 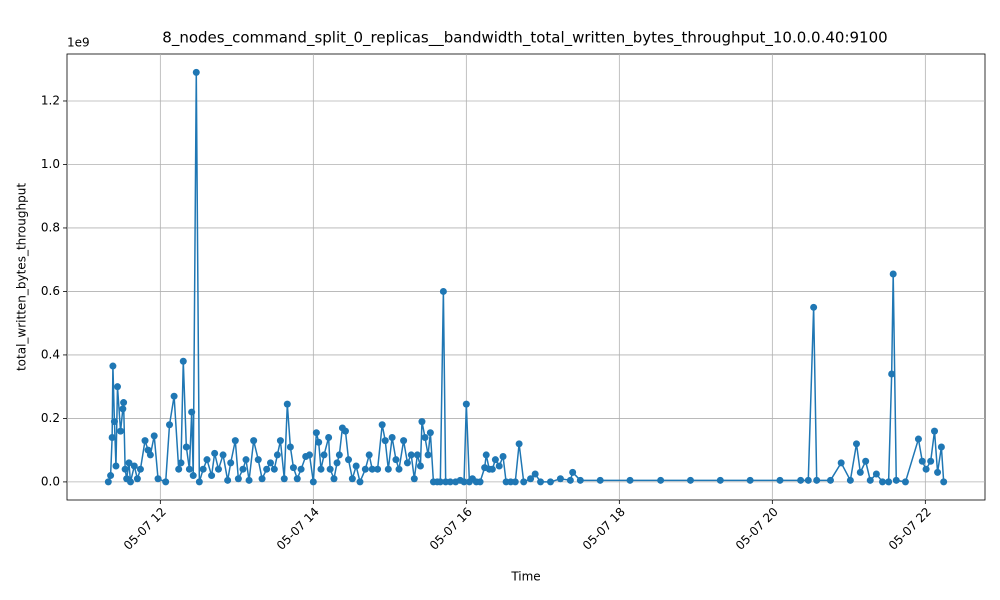 What do you see at coordinates (50, 481) in the screenshot?
I see `y-tick-label: 0.0` at bounding box center [50, 481].